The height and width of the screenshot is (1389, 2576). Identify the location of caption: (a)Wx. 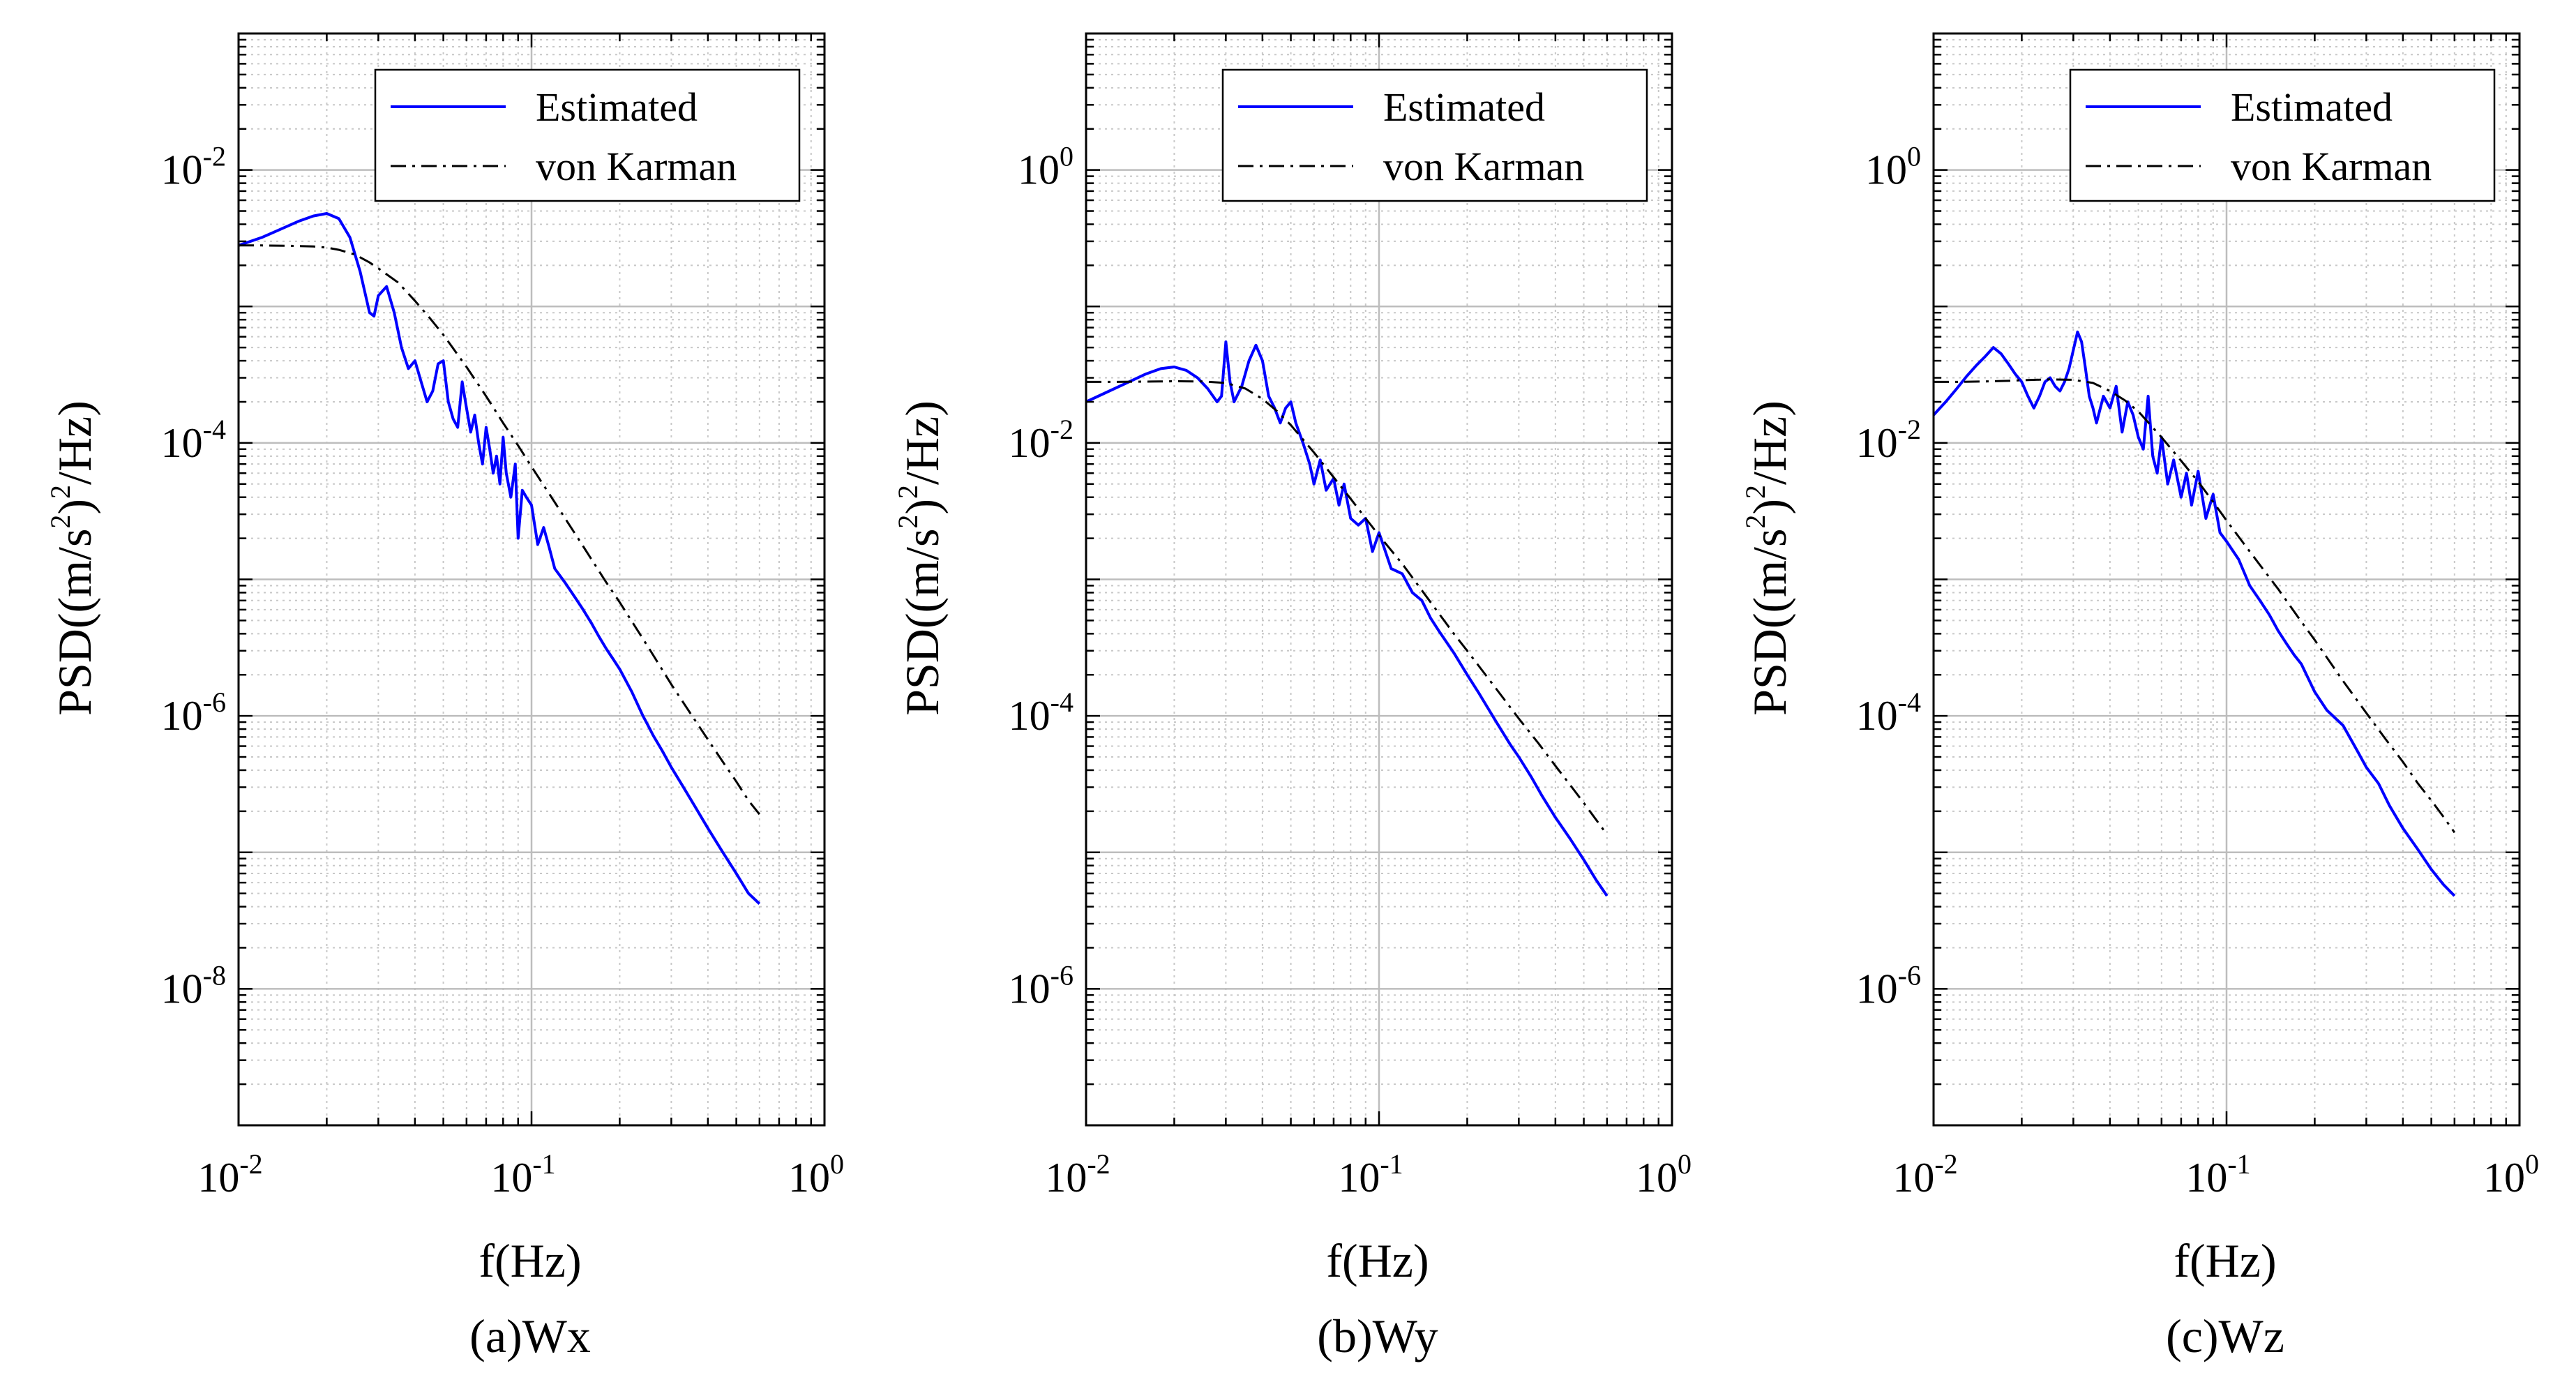
(530, 1335).